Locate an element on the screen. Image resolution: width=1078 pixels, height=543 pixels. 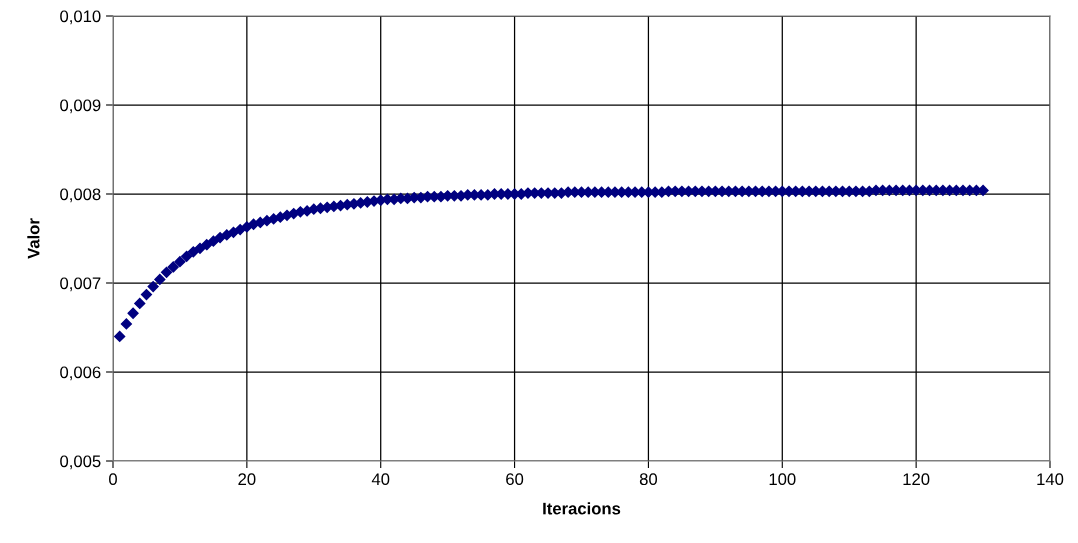
x-tick-label: 60 is located at coordinates (515, 479).